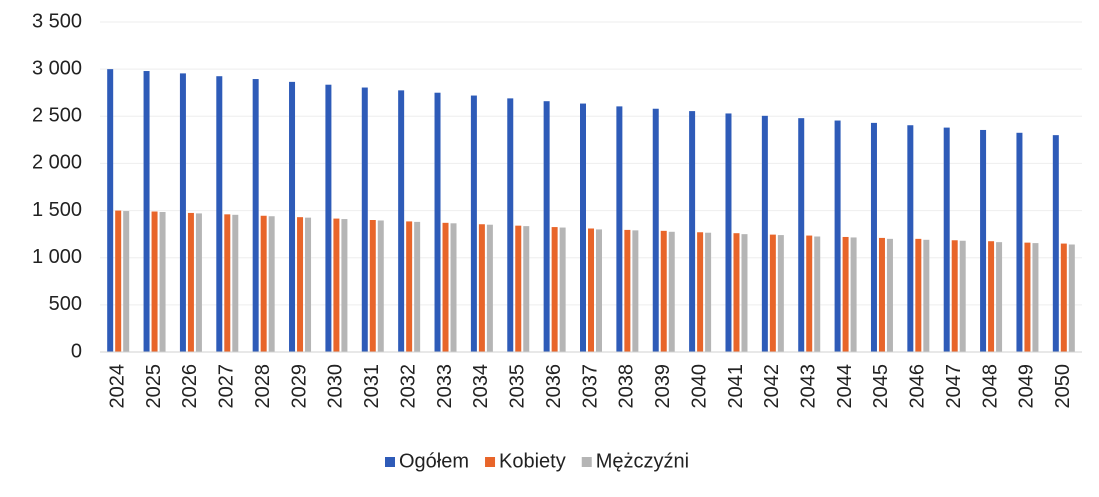 The width and height of the screenshot is (1099, 497). What do you see at coordinates (65, 304) in the screenshot?
I see `y-tick-label: 500` at bounding box center [65, 304].